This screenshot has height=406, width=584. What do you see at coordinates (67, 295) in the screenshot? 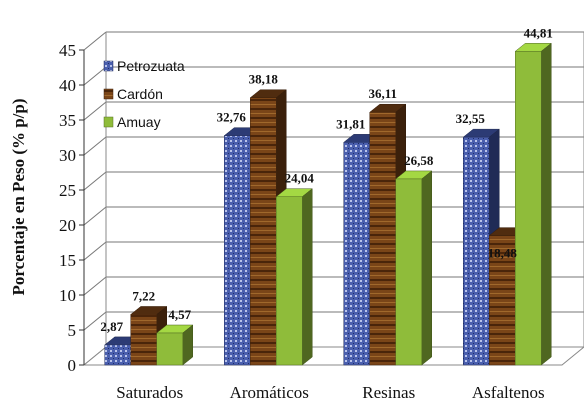
I see `y-tick-label: 10` at bounding box center [67, 295].